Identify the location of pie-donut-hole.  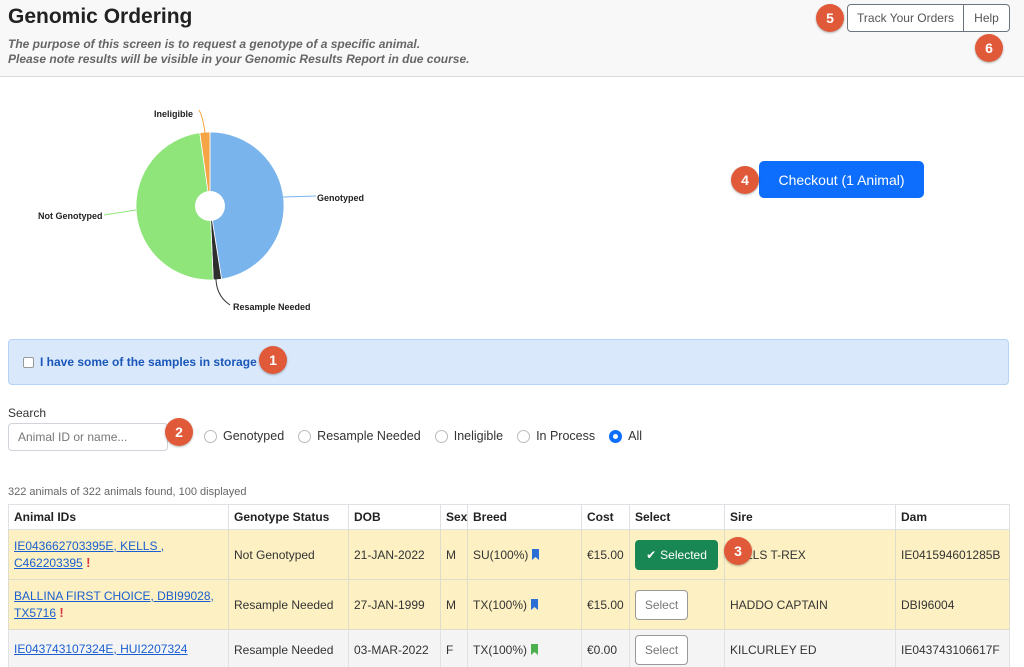
(210, 206).